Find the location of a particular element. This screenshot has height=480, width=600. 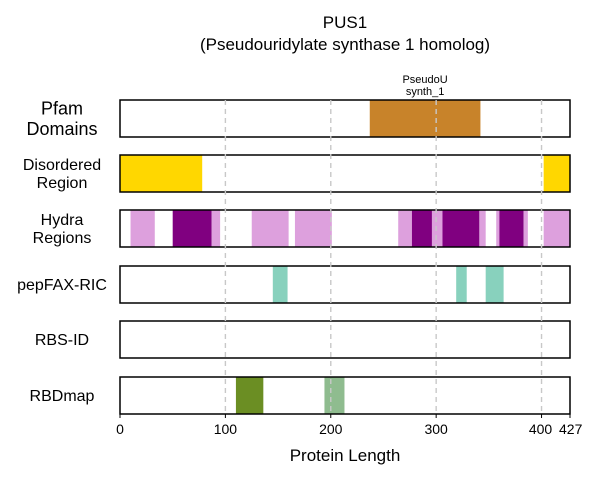

chart-title: PUS1 is located at coordinates (345, 22).